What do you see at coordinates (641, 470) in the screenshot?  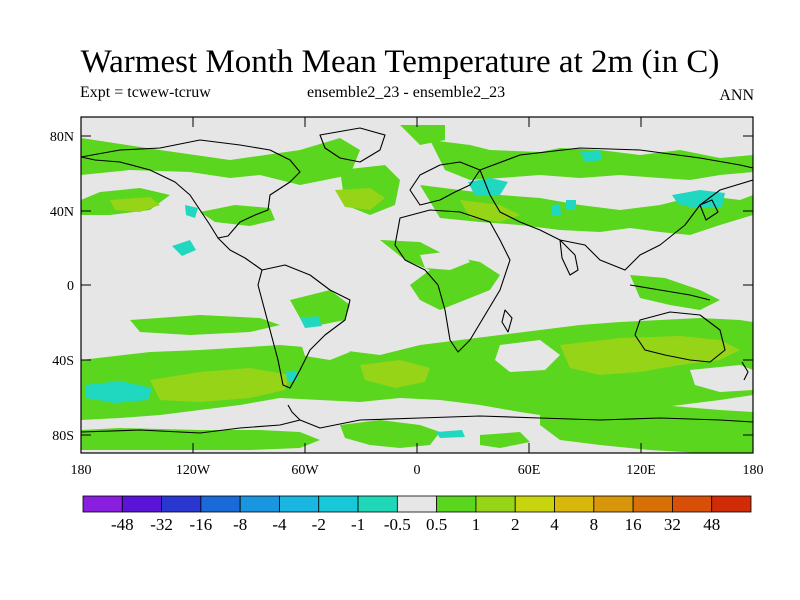 I see `lon-tick-label: 120E` at bounding box center [641, 470].